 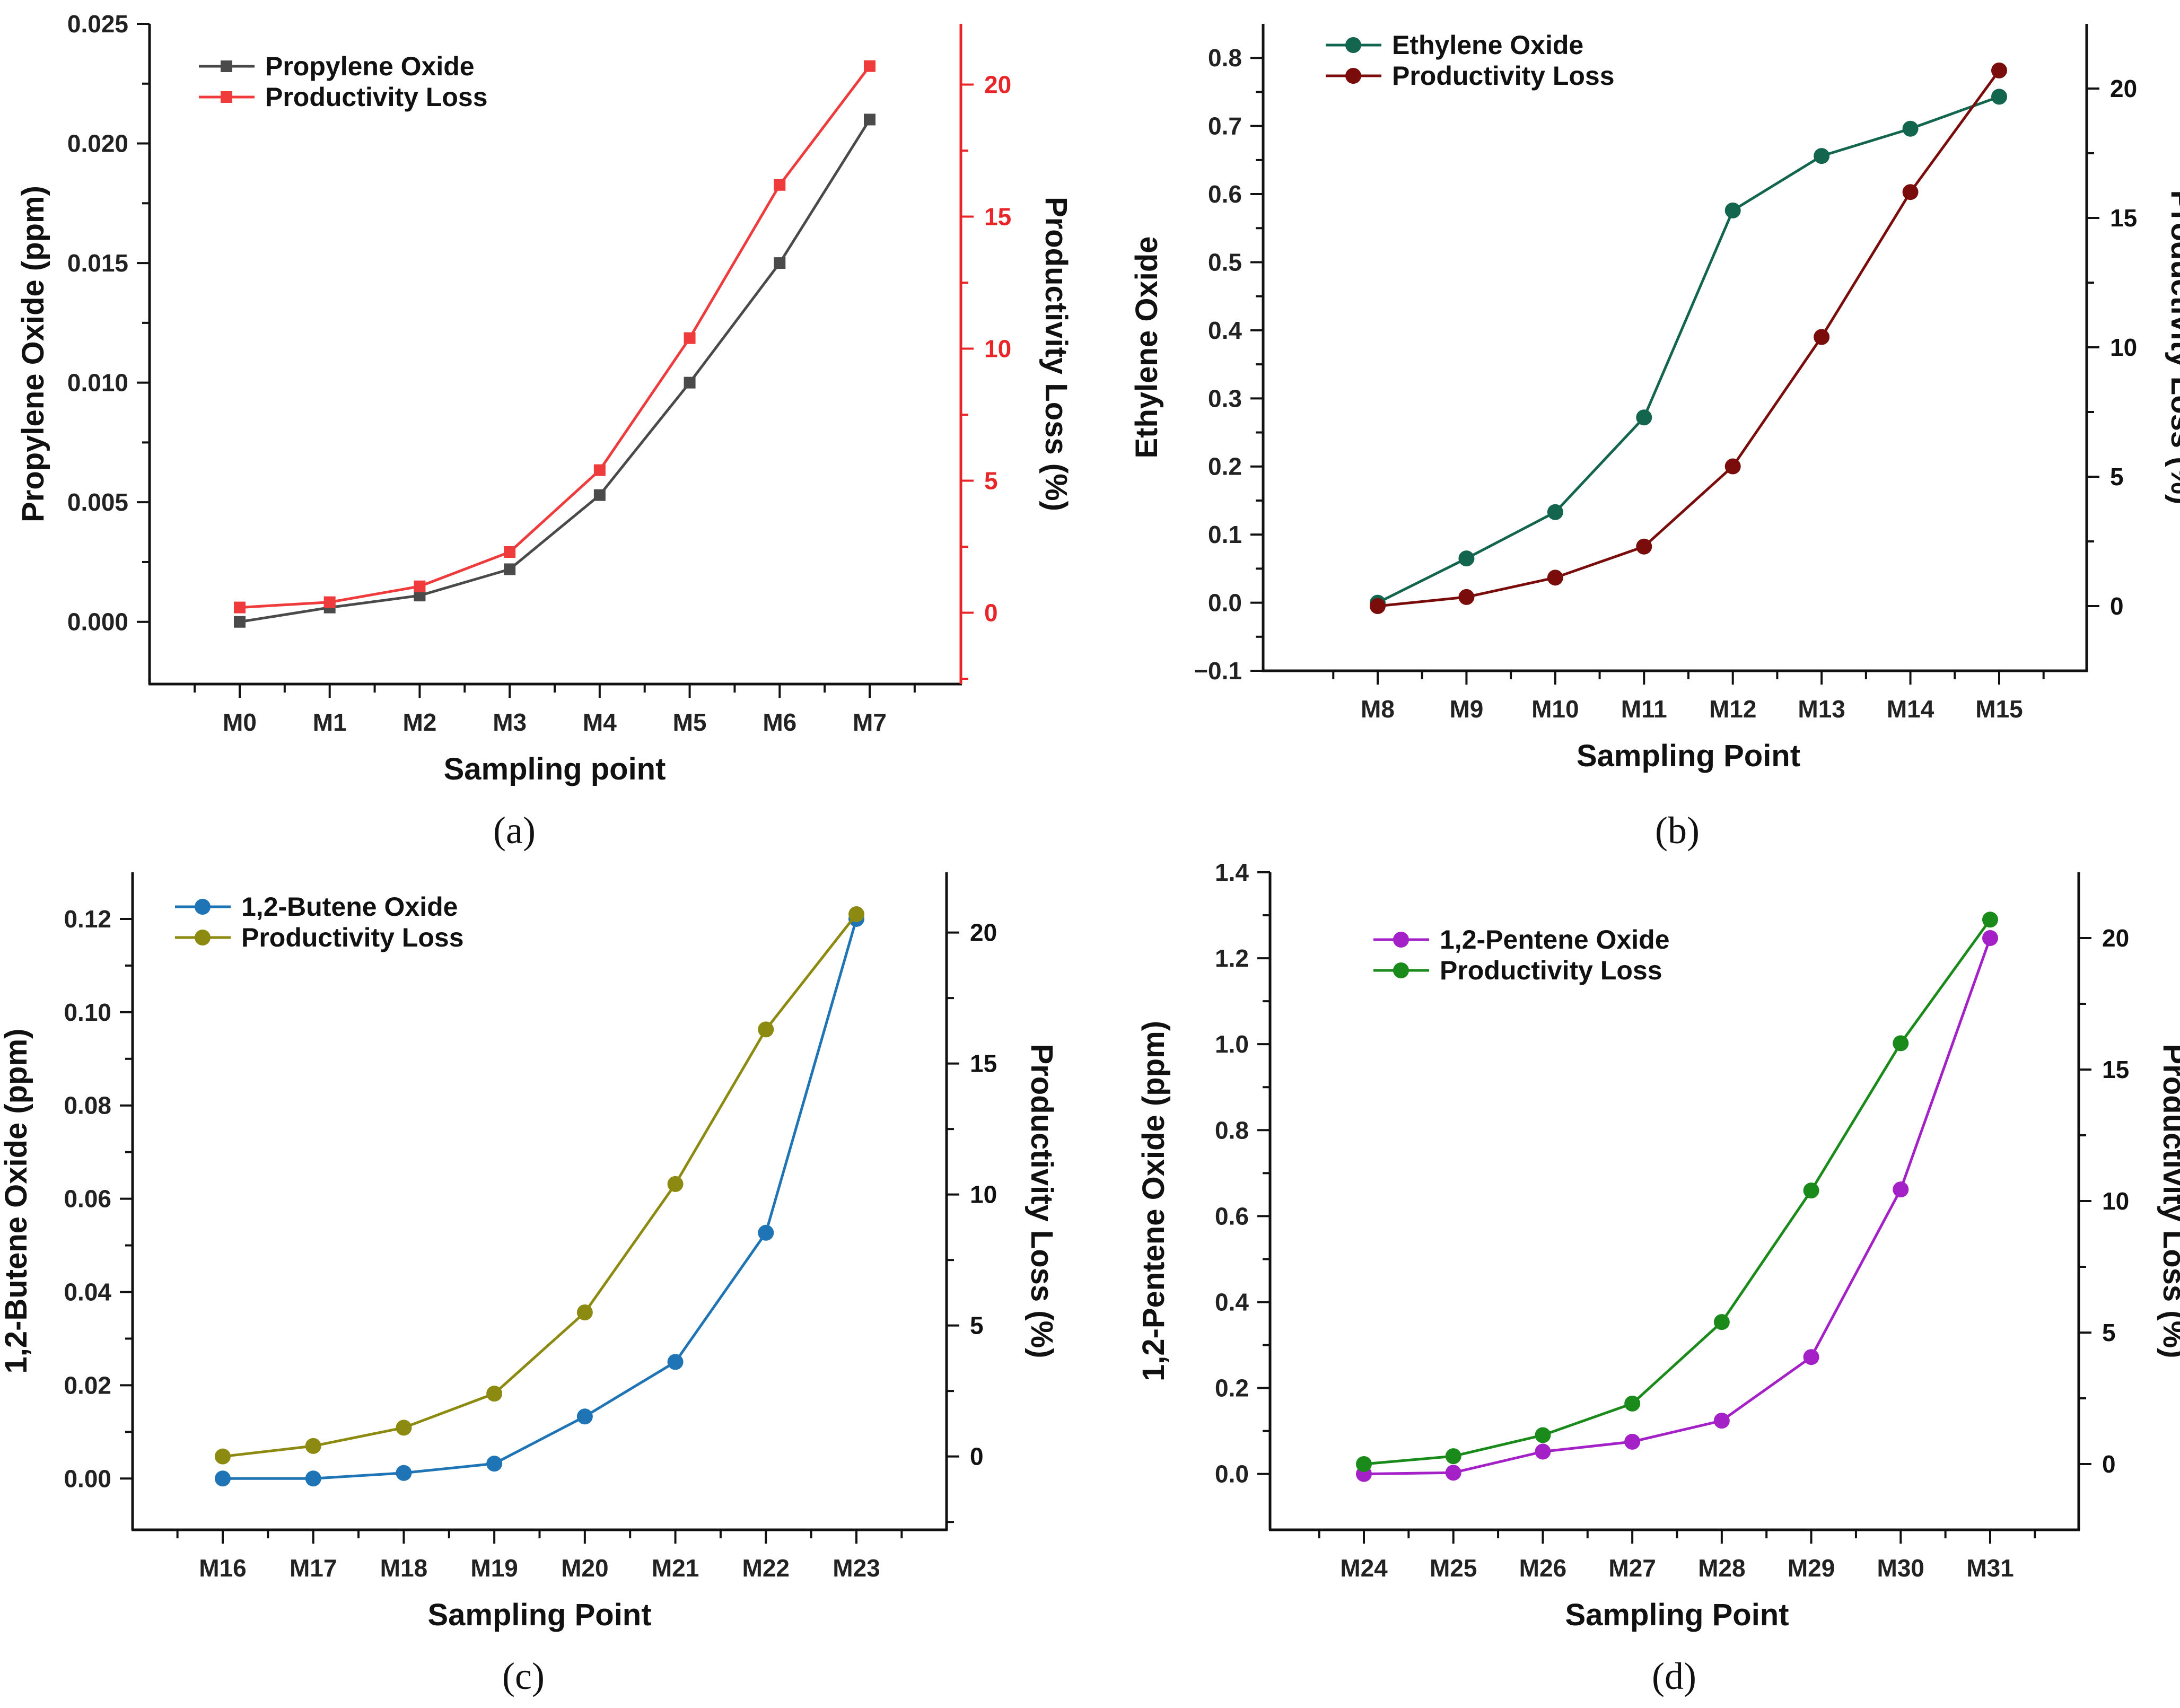 What do you see at coordinates (87, 1012) in the screenshot?
I see `y-tick-label: 0.10` at bounding box center [87, 1012].